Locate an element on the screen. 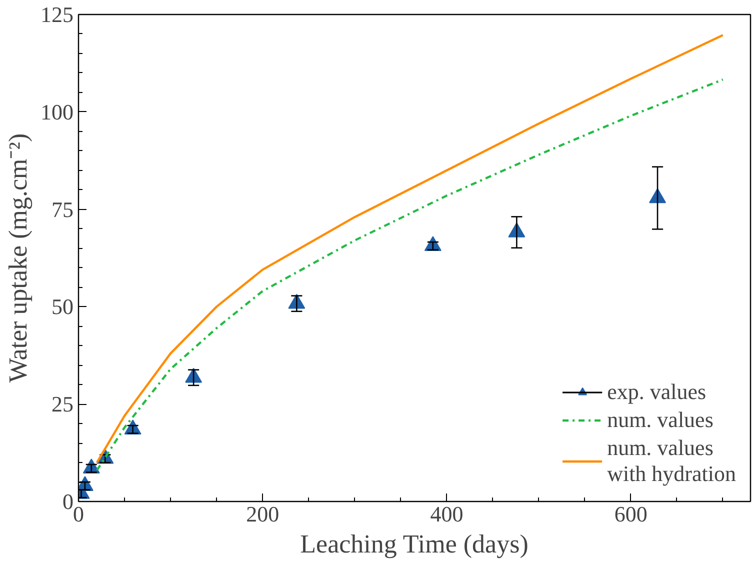 This screenshot has width=752, height=561. y-tick-label: 75 is located at coordinates (63, 209).